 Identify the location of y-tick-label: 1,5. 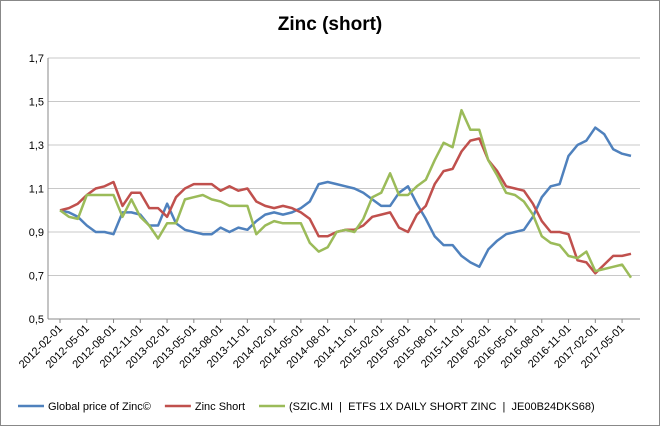
(36, 103).